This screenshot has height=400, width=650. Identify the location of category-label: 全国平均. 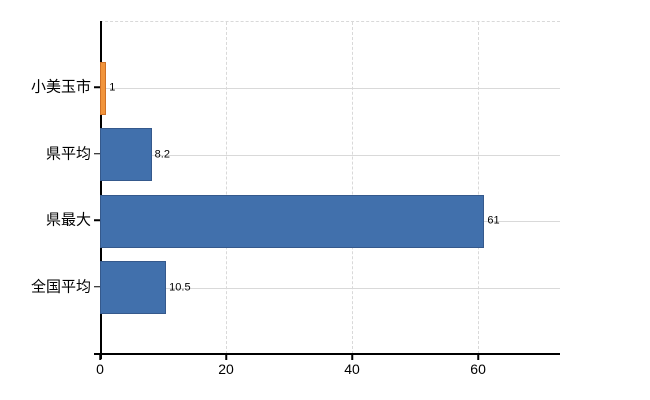
(60, 287).